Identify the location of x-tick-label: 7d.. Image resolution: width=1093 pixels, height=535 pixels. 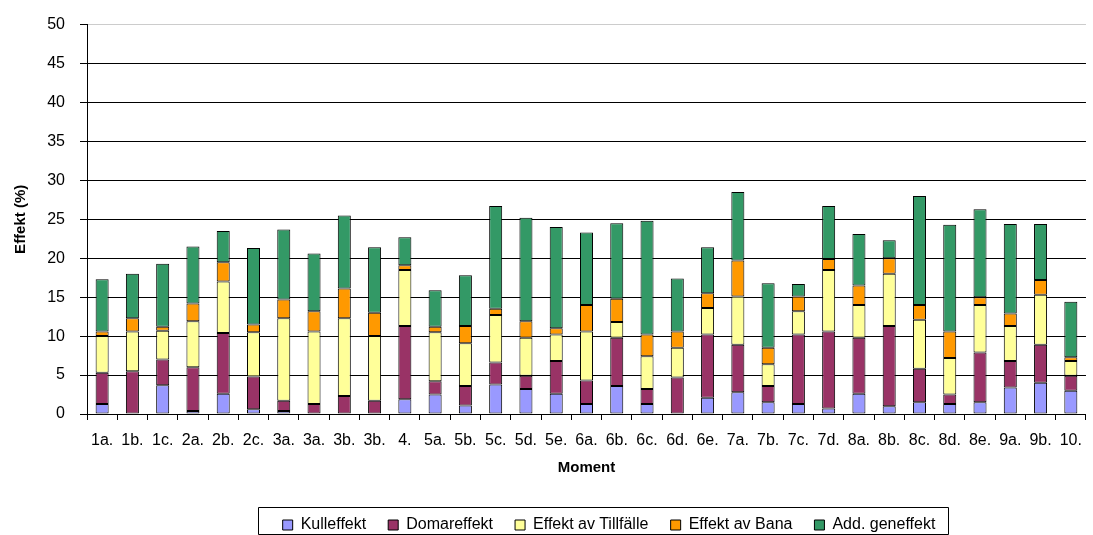
(828, 440).